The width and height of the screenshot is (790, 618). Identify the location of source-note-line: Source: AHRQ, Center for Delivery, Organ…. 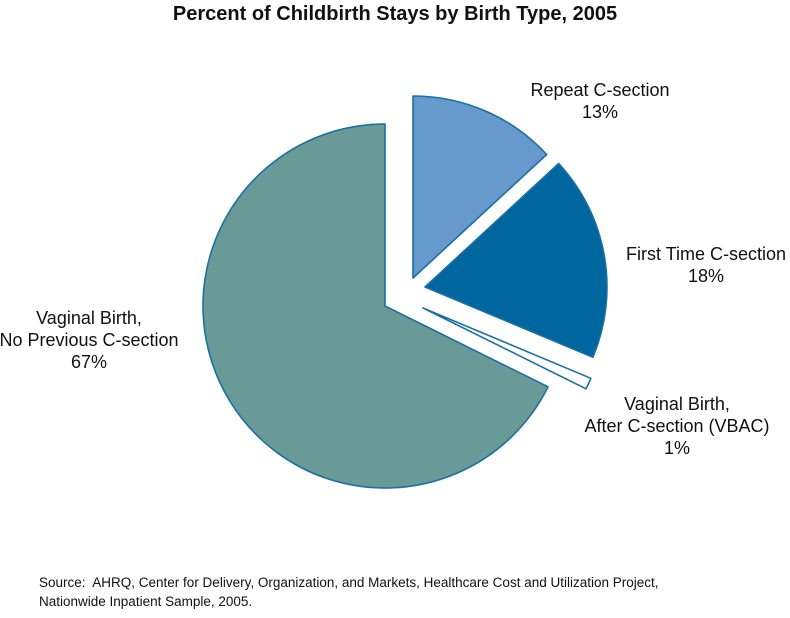
(349, 582).